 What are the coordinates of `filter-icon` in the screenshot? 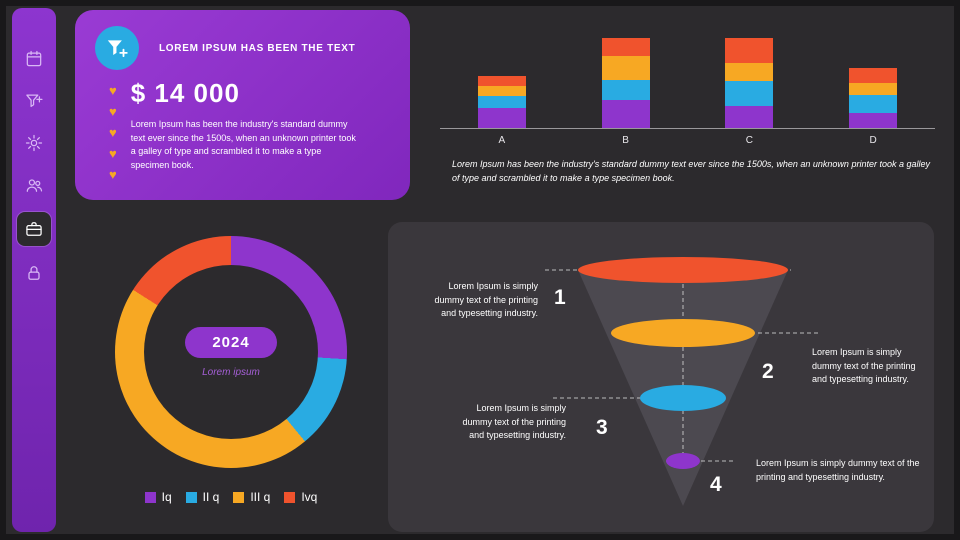 It's located at (34, 101).